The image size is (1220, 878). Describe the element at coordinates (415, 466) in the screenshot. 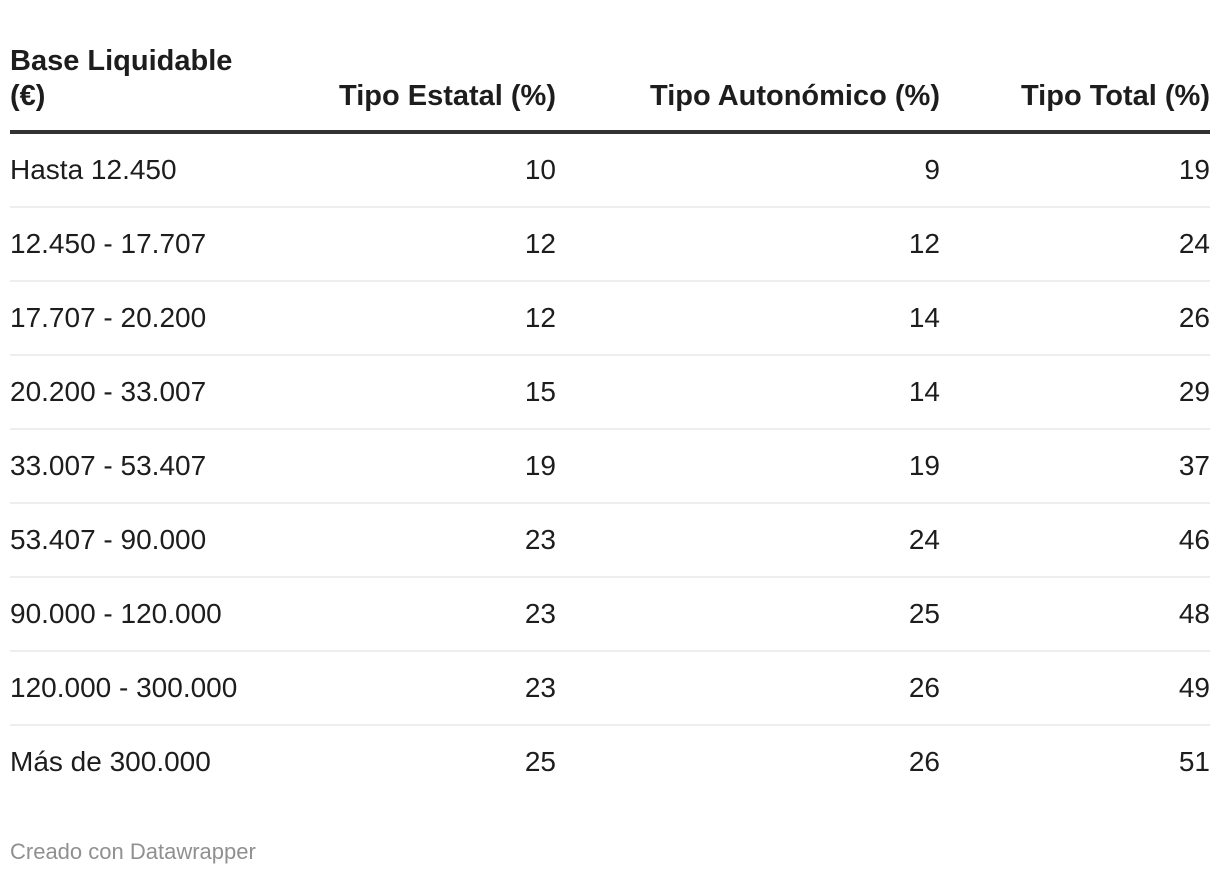

I see `cell-tipo-estatal: 19` at that location.